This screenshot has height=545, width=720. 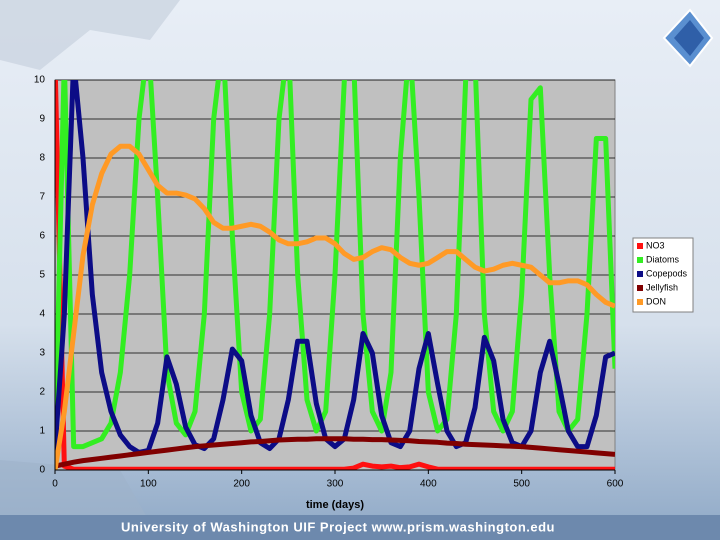 I want to click on y-tick-label: 9, so click(x=42, y=119).